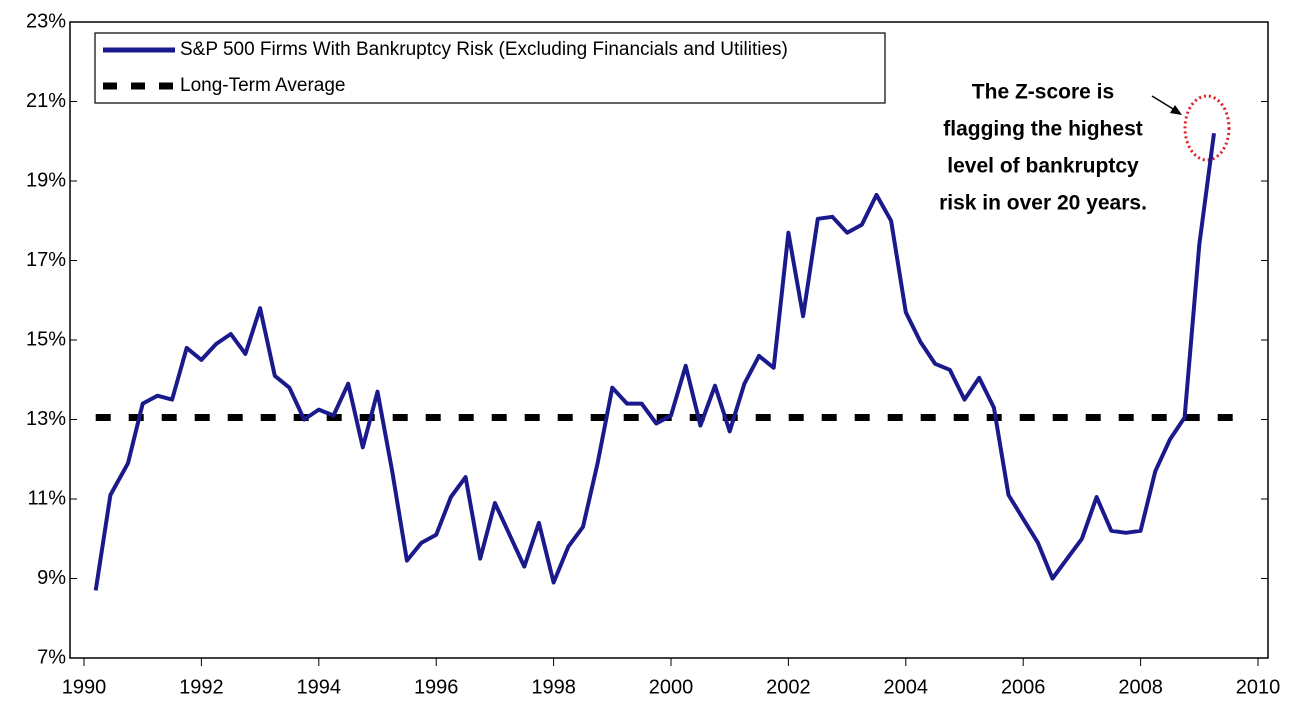 Image resolution: width=1293 pixels, height=711 pixels. I want to click on y-tick-label: 9%, so click(51, 578).